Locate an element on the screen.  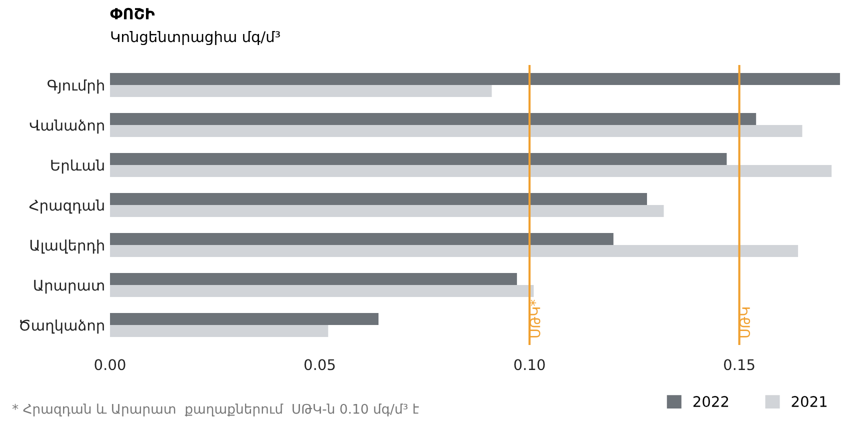
x-tick-label: 0.10 is located at coordinates (529, 364).